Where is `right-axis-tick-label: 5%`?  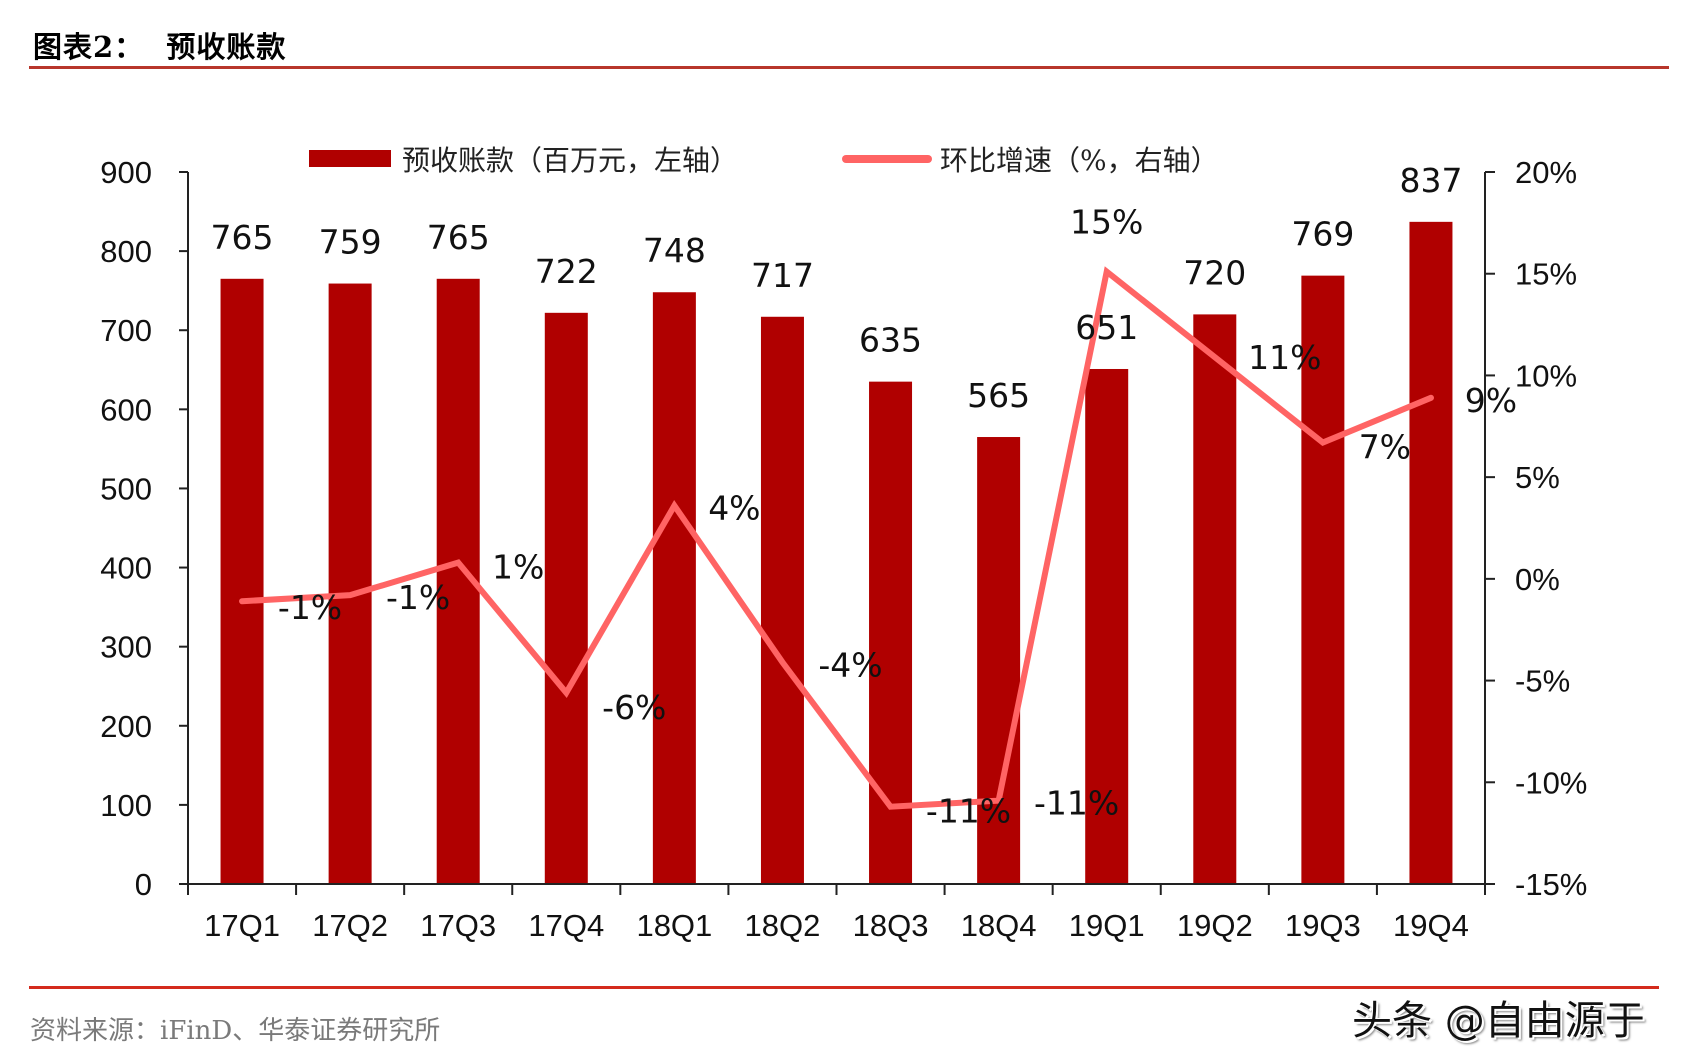
right-axis-tick-label: 5% is located at coordinates (1537, 477).